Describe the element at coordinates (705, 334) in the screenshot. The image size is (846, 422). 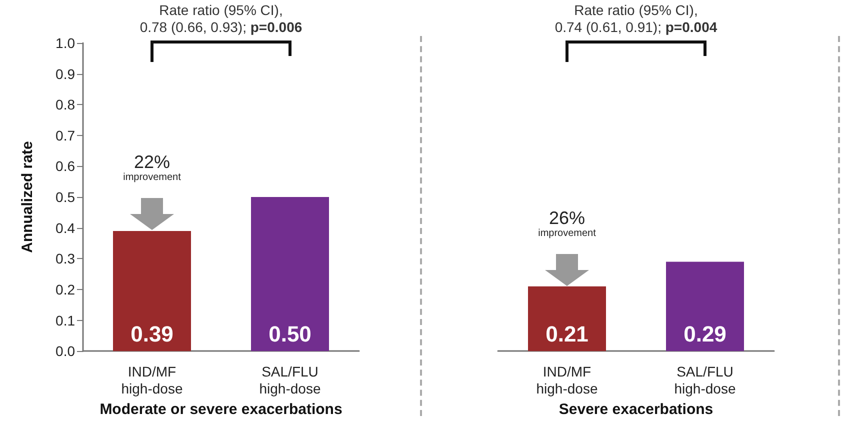
I see `data-label: 0.29` at that location.